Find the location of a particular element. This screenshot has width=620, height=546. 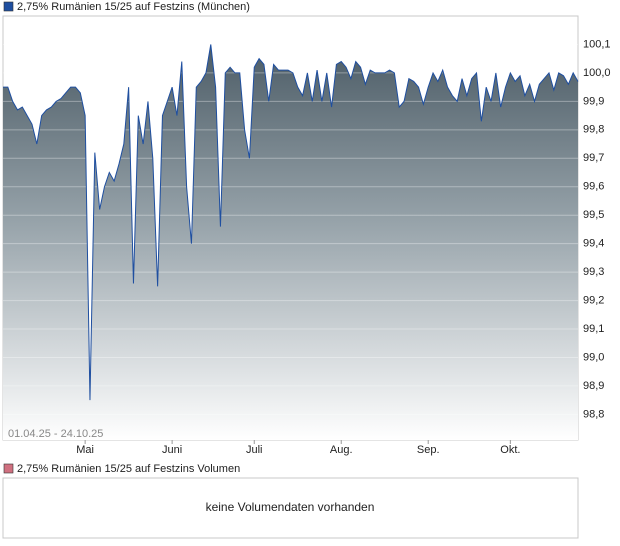

y-tick-label: 100,1 is located at coordinates (597, 44).